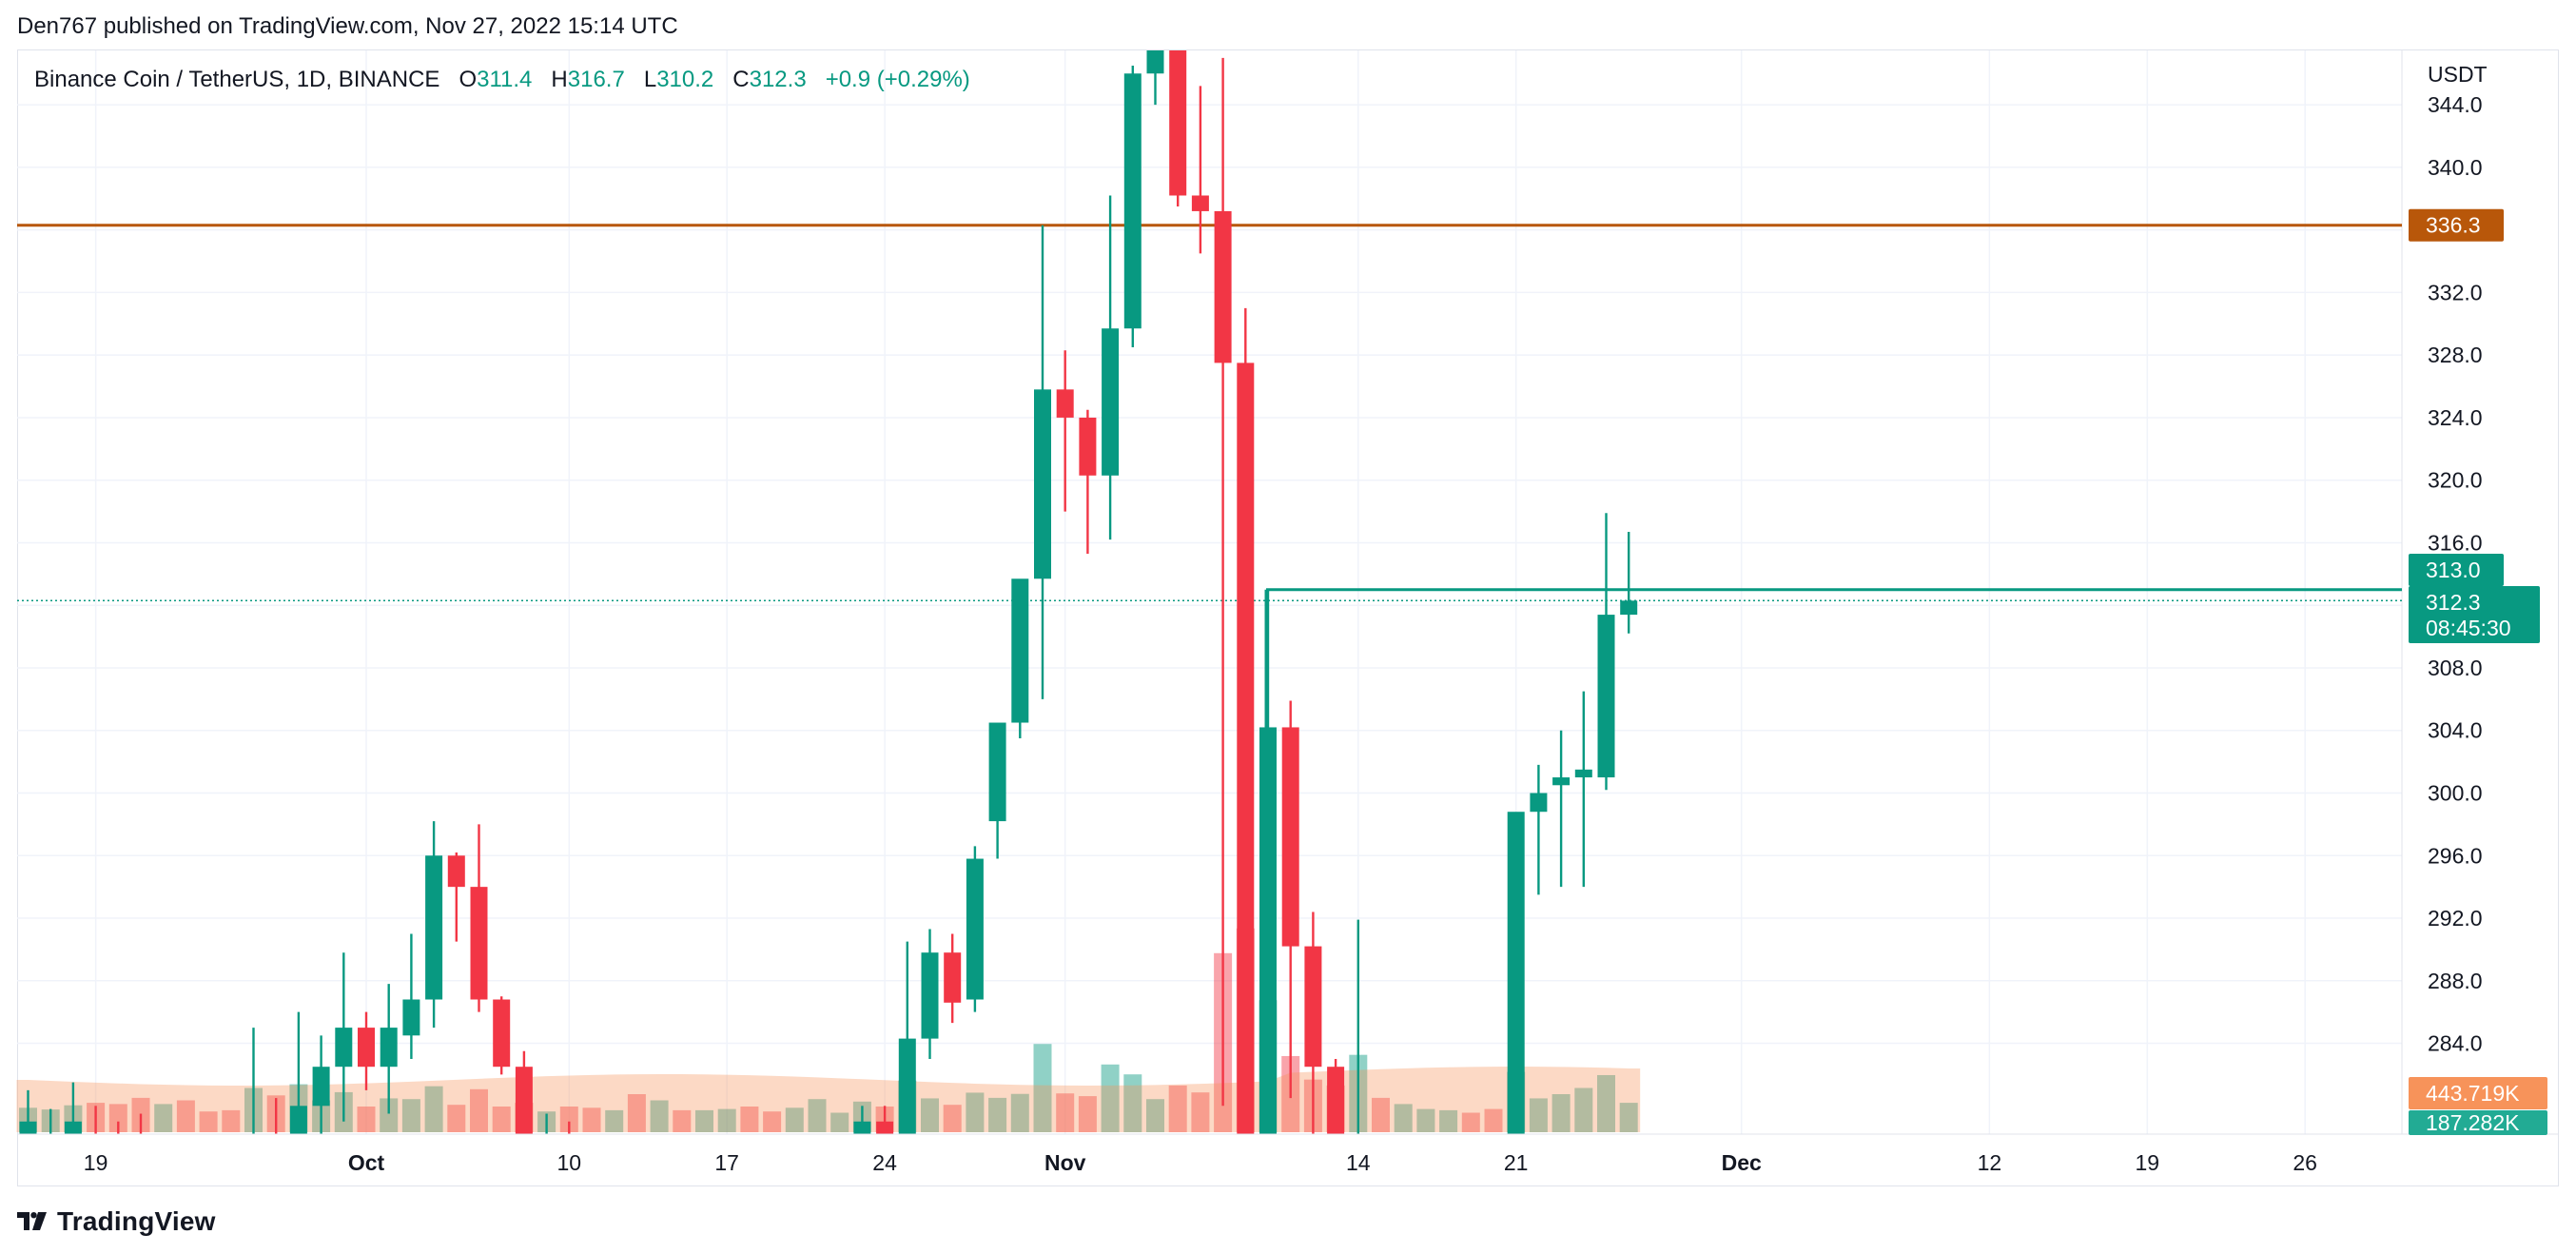 The image size is (2576, 1254). I want to click on legend-open-value: 311.4, so click(505, 79).